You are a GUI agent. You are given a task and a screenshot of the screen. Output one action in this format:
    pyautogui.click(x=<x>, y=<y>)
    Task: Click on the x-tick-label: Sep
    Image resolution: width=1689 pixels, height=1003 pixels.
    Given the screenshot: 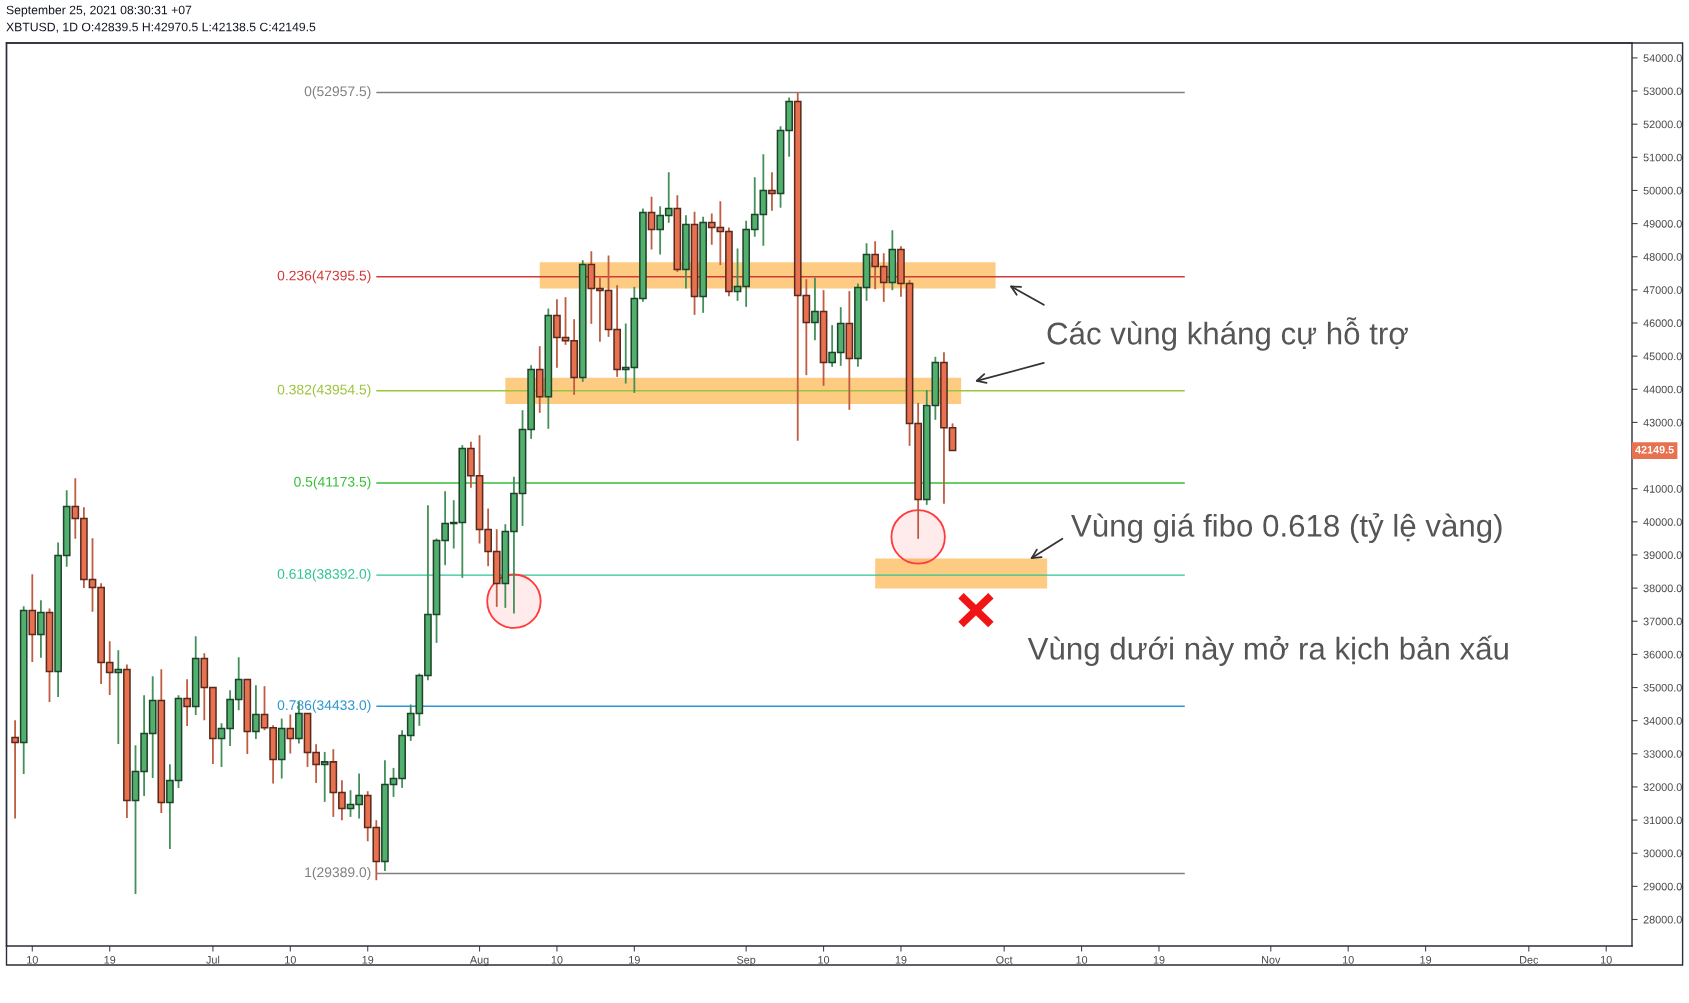 What is the action you would take?
    pyautogui.click(x=746, y=961)
    